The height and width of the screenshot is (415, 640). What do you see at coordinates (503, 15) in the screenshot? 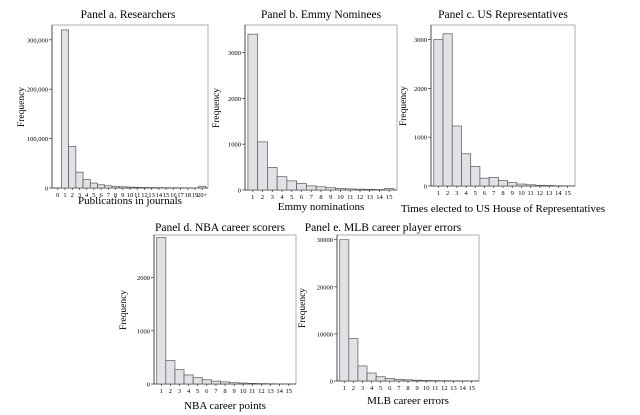
I see `panel-title: Panel c. US Representatives` at bounding box center [503, 15].